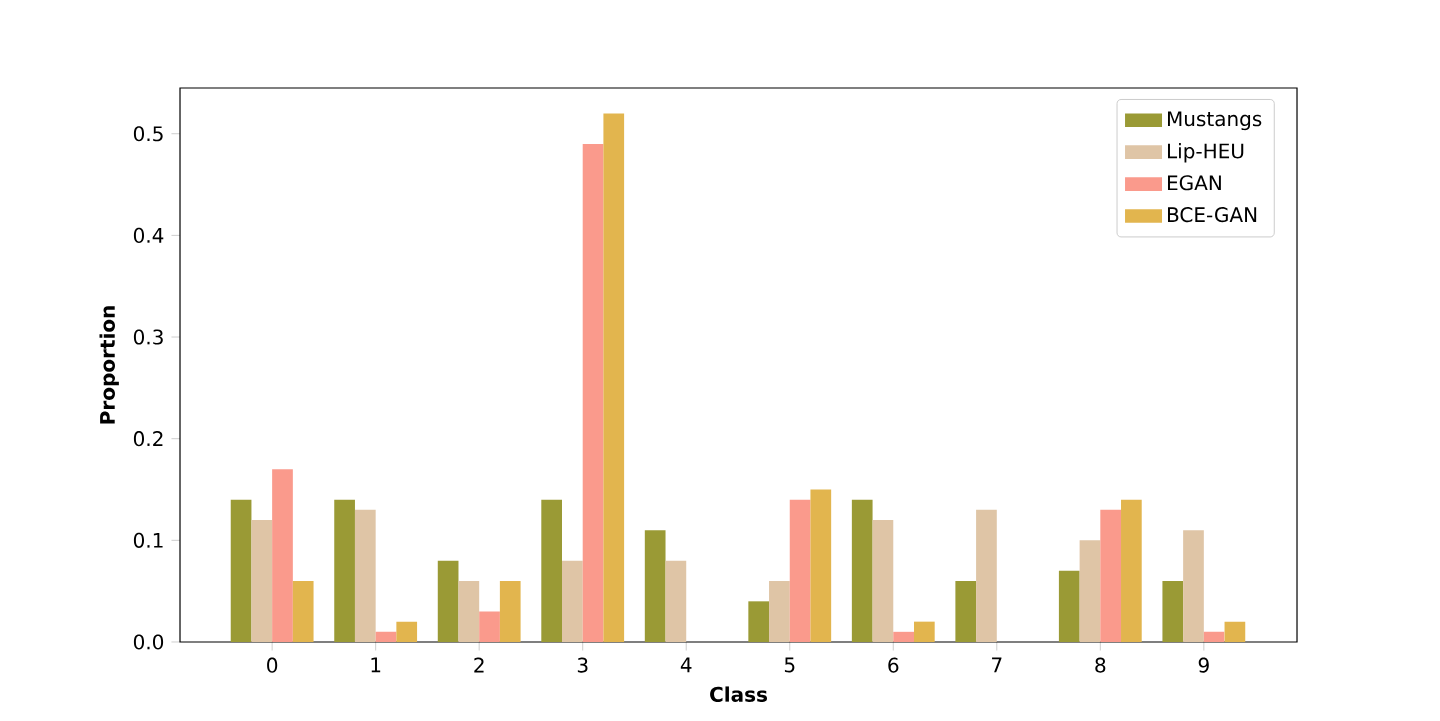 This screenshot has height=721, width=1440. What do you see at coordinates (479, 665) in the screenshot?
I see `x-tick-label: 2` at bounding box center [479, 665].